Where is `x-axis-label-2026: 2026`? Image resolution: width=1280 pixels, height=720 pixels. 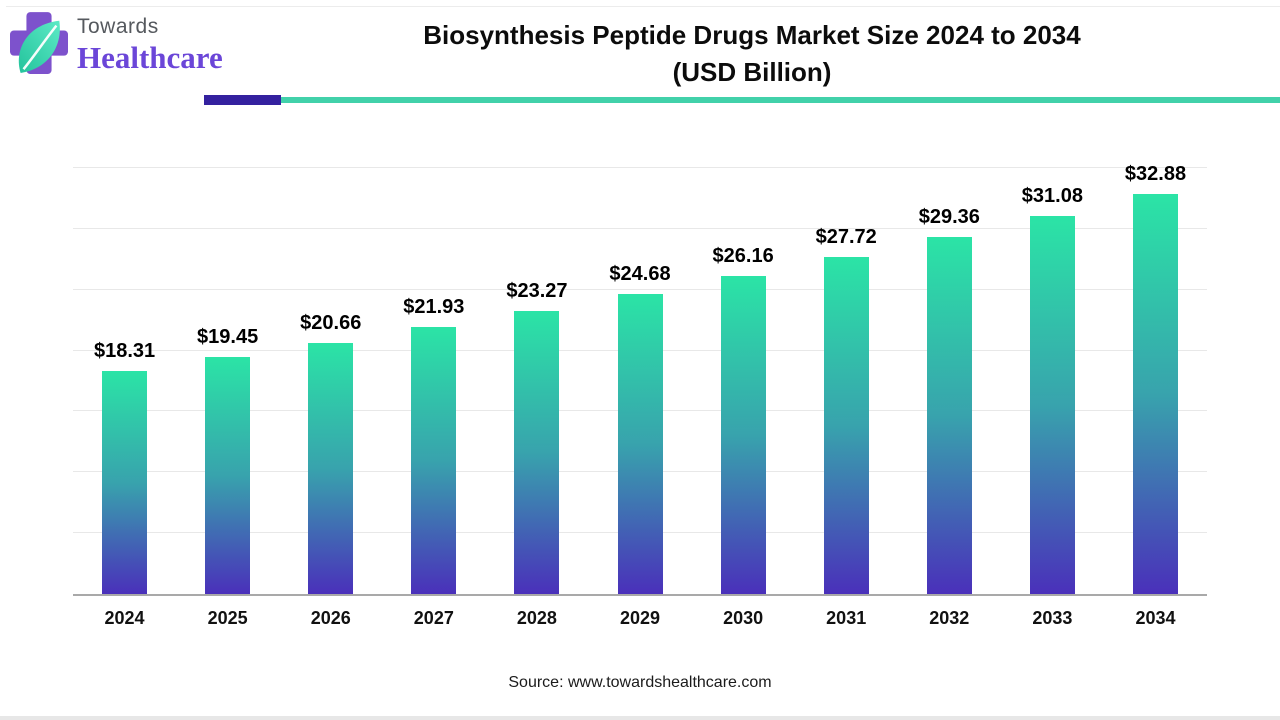
x-axis-label-2026: 2026 is located at coordinates (330, 618).